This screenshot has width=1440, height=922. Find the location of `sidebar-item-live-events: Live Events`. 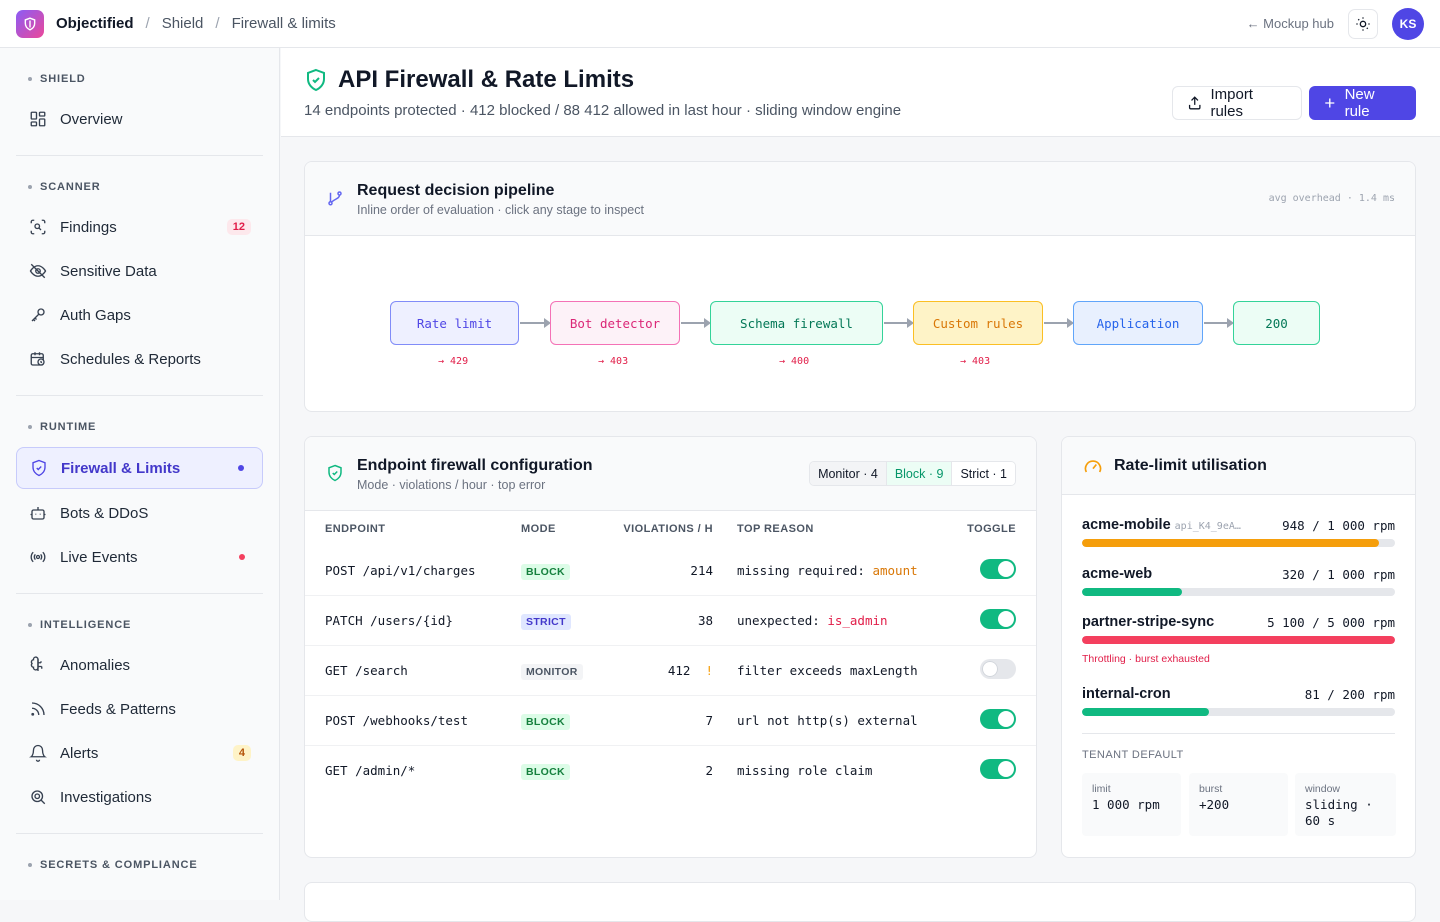

sidebar-item-live-events: Live Events is located at coordinates (139, 557).